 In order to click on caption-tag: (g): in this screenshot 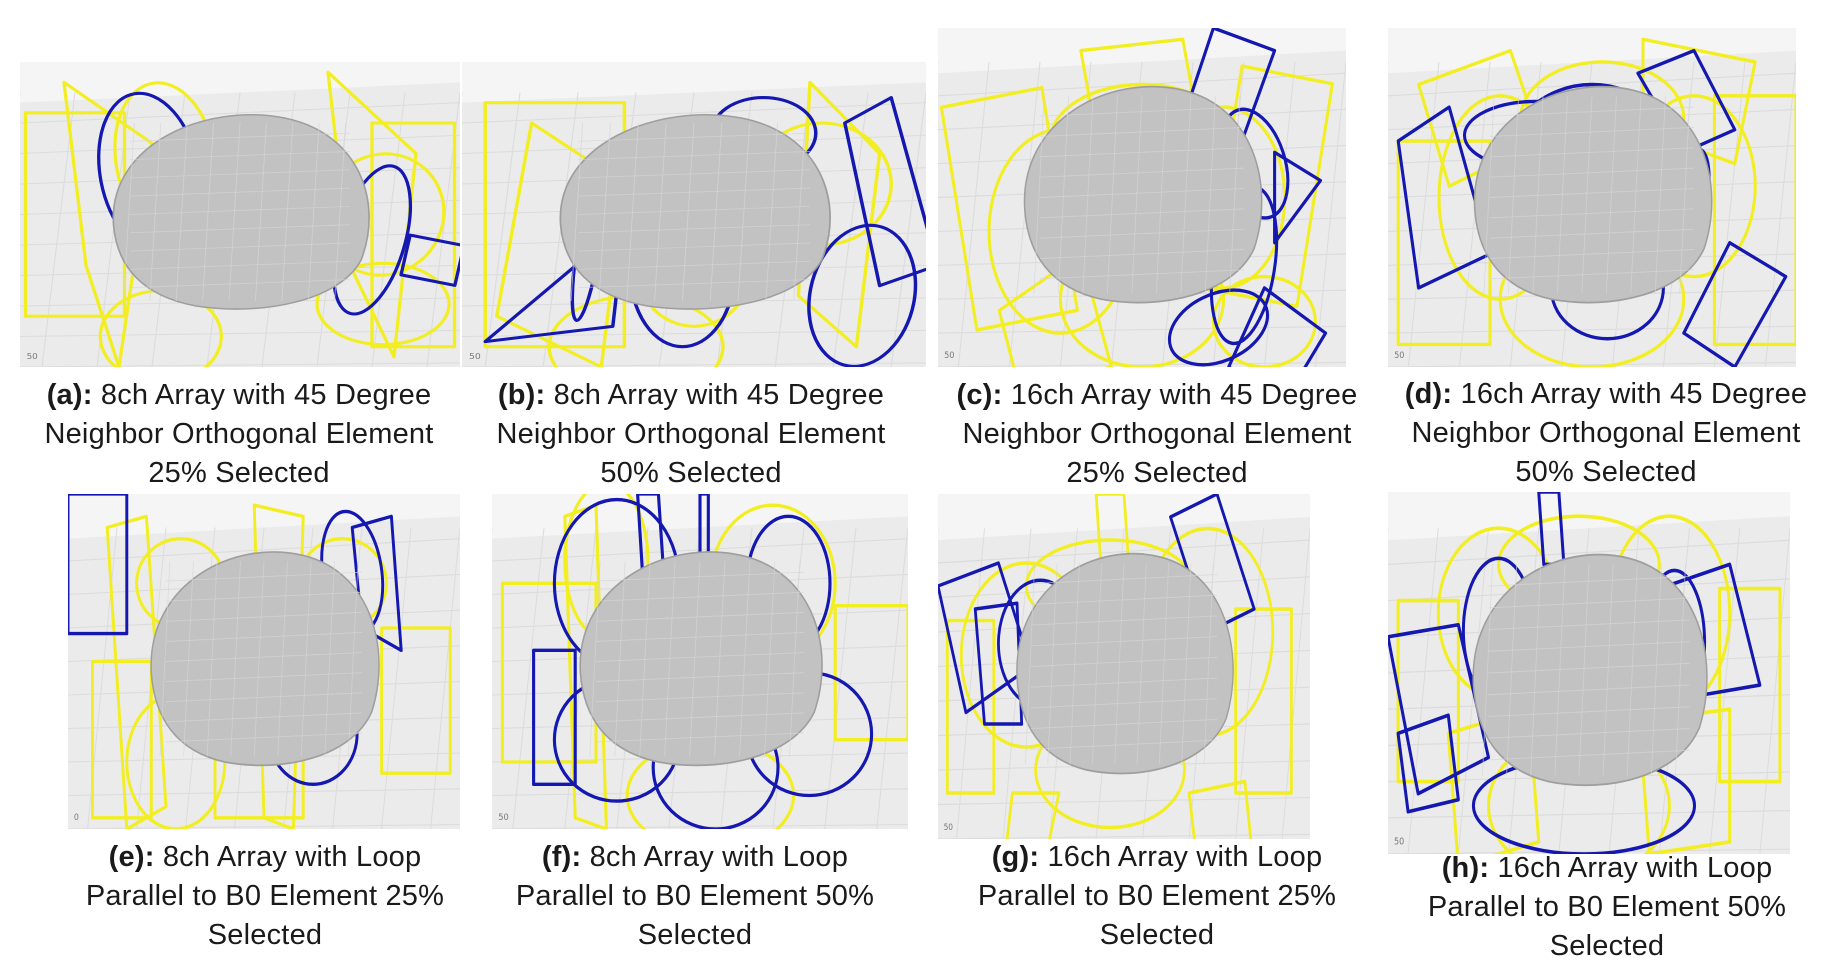, I will do `click(1015, 857)`.